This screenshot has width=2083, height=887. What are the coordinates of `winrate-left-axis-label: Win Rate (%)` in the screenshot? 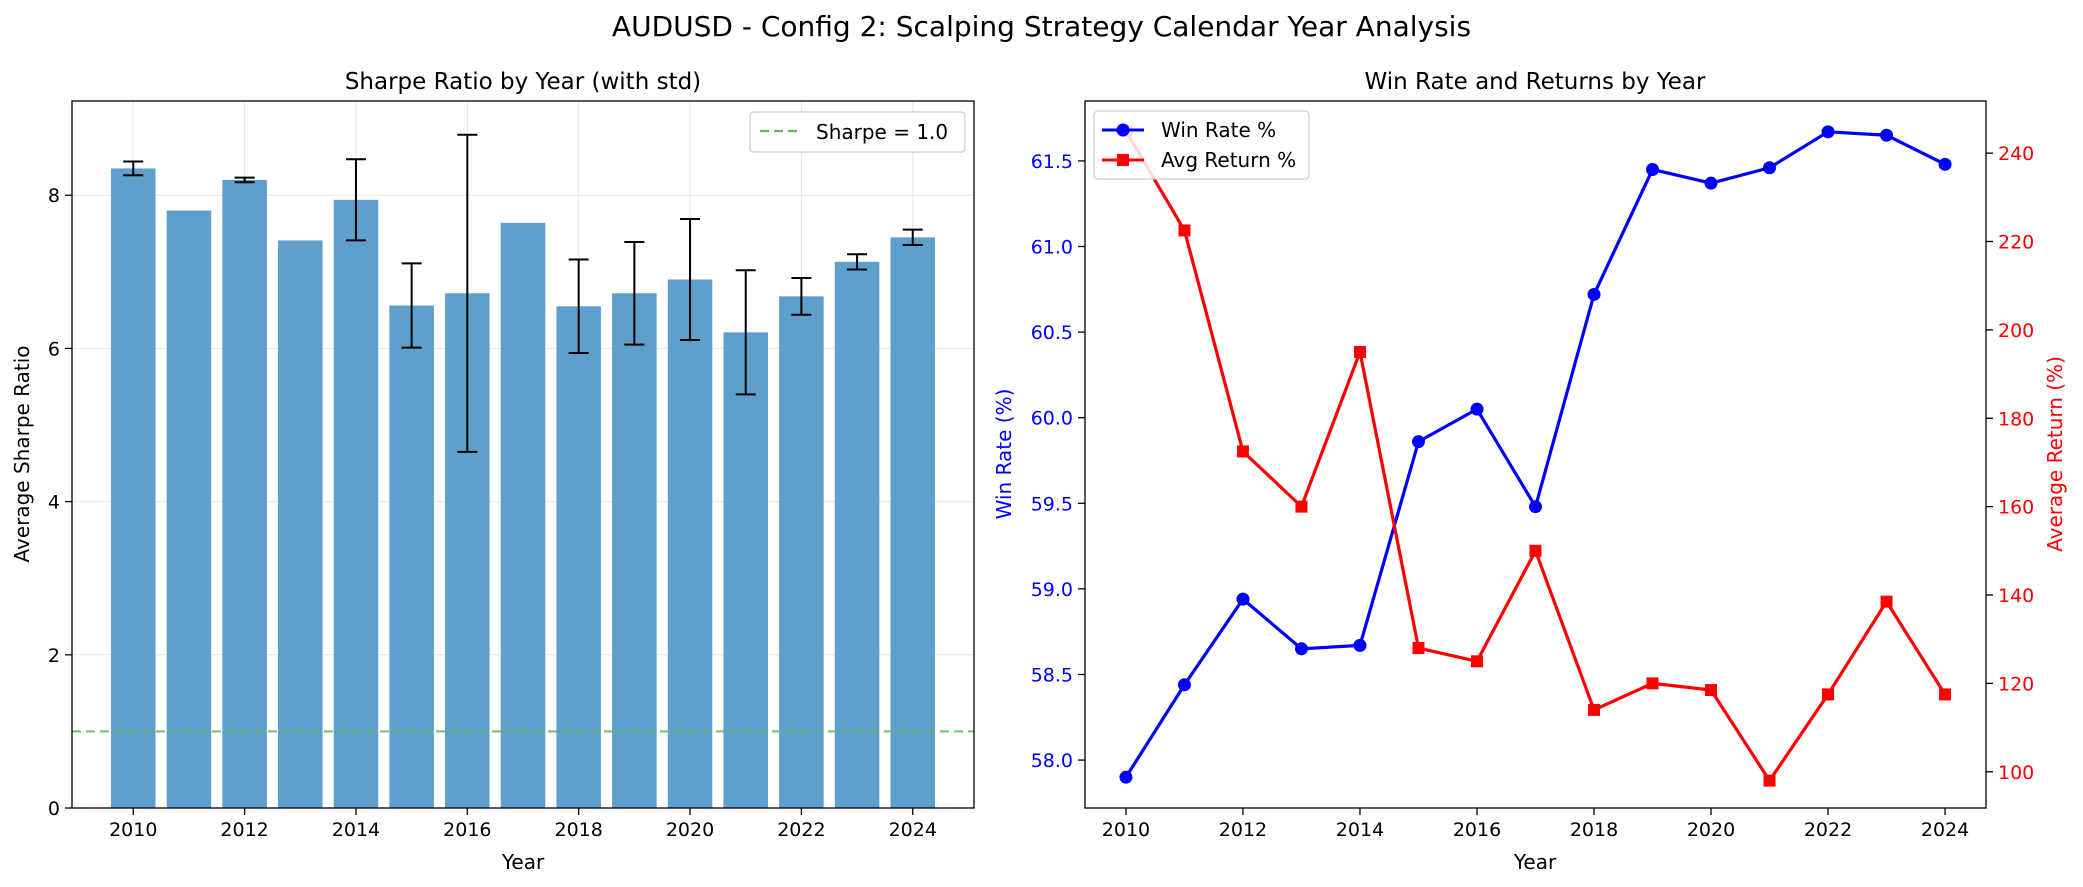 It's located at (1004, 454).